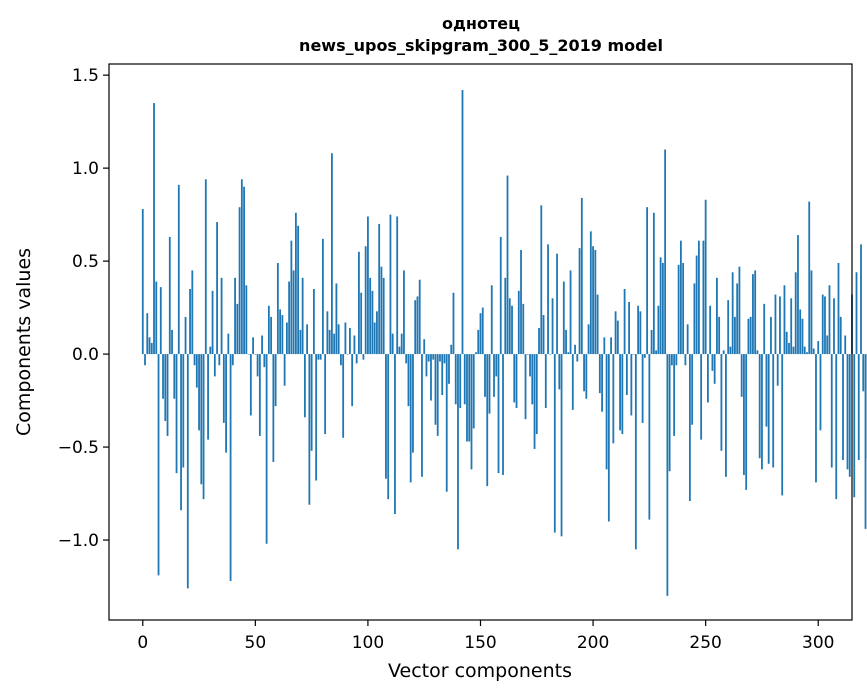  I want to click on y-axis-label: Components values, so click(24, 342).